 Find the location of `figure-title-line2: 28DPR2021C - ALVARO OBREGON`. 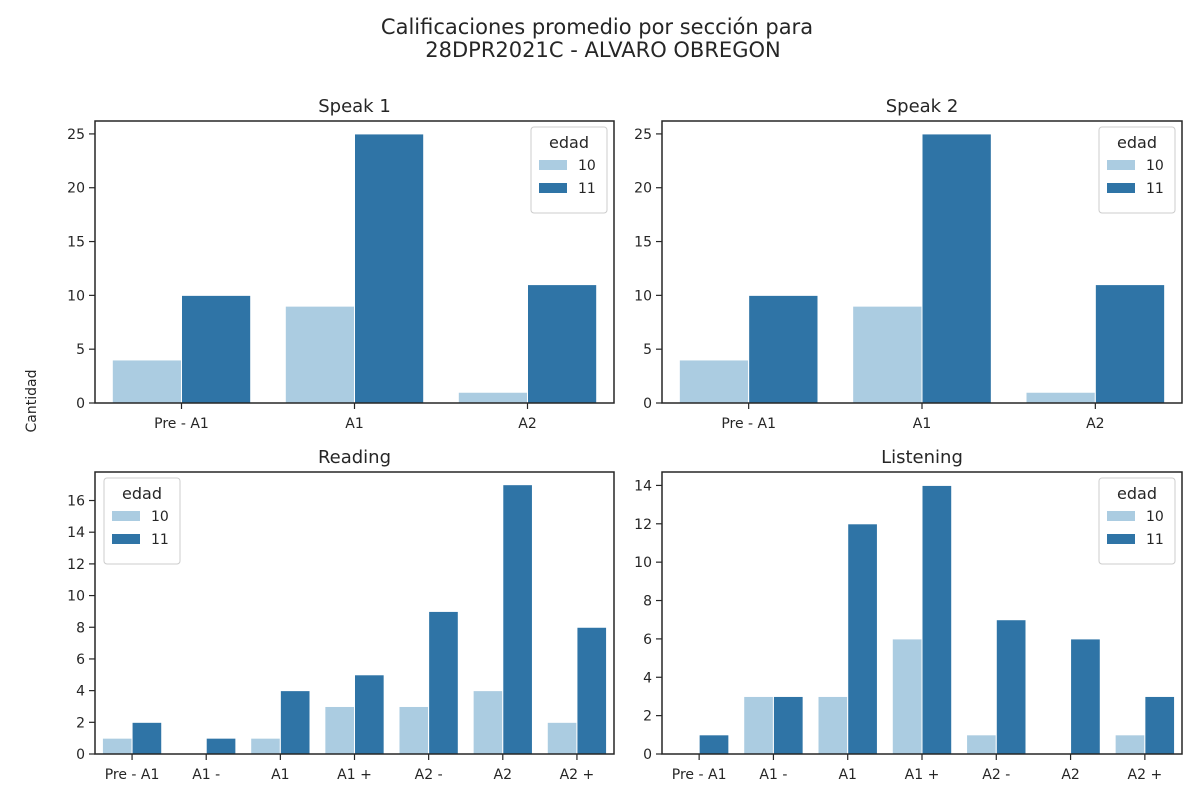

figure-title-line2: 28DPR2021C - ALVARO OBREGON is located at coordinates (602, 50).